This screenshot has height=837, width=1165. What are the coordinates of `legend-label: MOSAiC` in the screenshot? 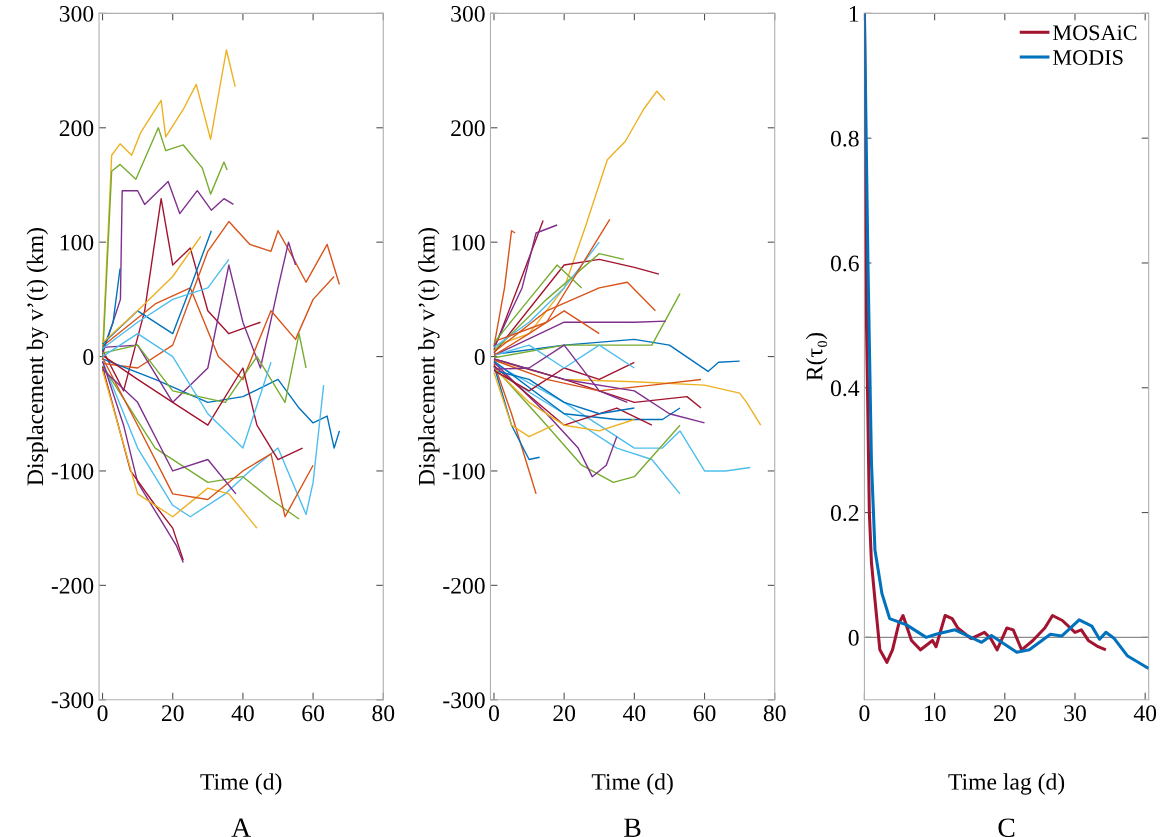 It's located at (1095, 33).